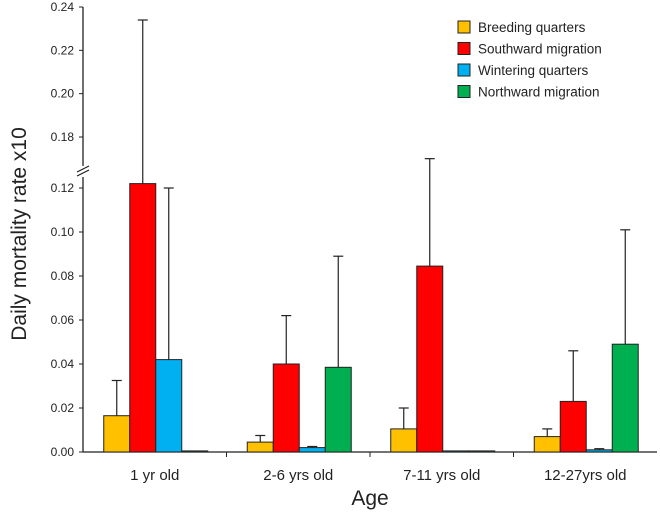  What do you see at coordinates (63, 50) in the screenshot?
I see `y-tick-label: 0.22` at bounding box center [63, 50].